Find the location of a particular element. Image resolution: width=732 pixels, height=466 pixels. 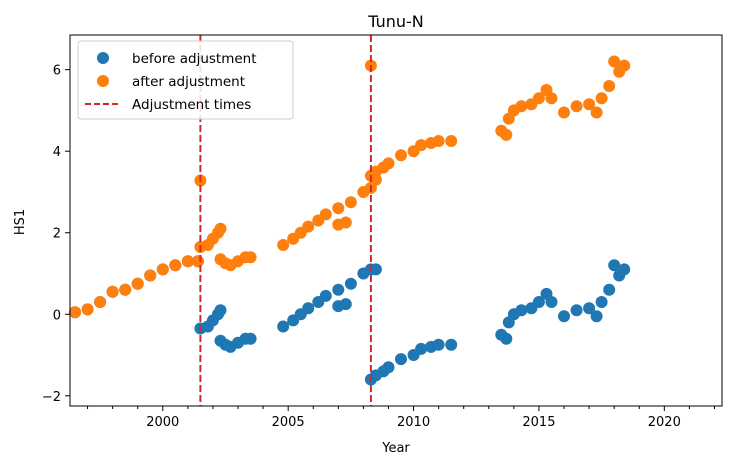

y-axis-title: HS1 is located at coordinates (20, 222).